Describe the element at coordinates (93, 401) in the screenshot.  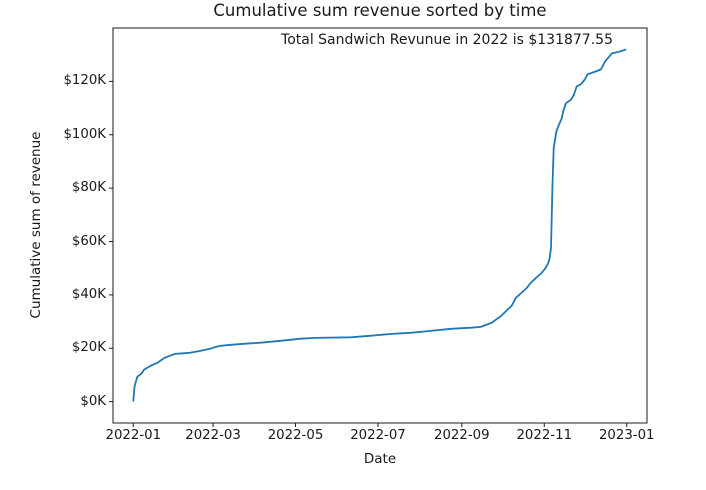
I see `y-tick-label: $0K` at that location.